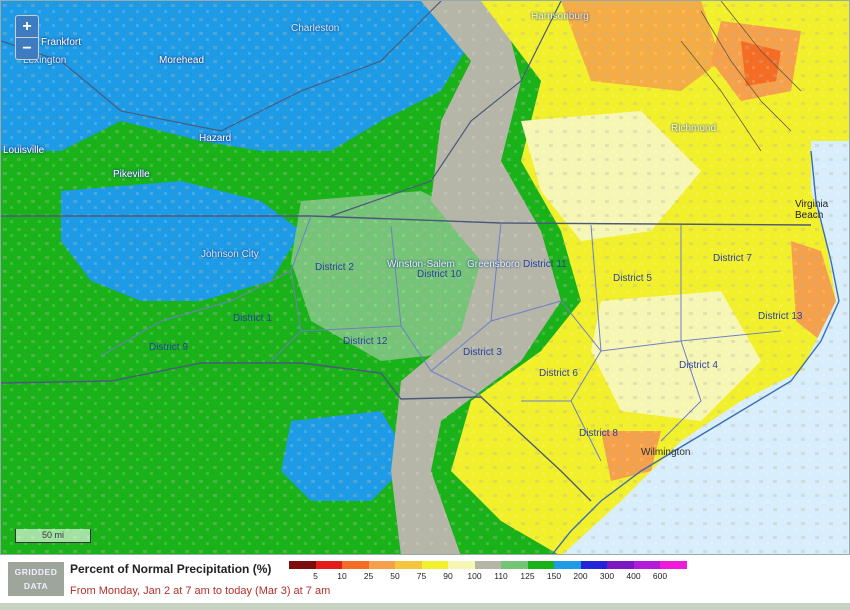 The width and height of the screenshot is (850, 610). Describe the element at coordinates (221, 66) in the screenshot. I see `state-border-ky-wv` at that location.